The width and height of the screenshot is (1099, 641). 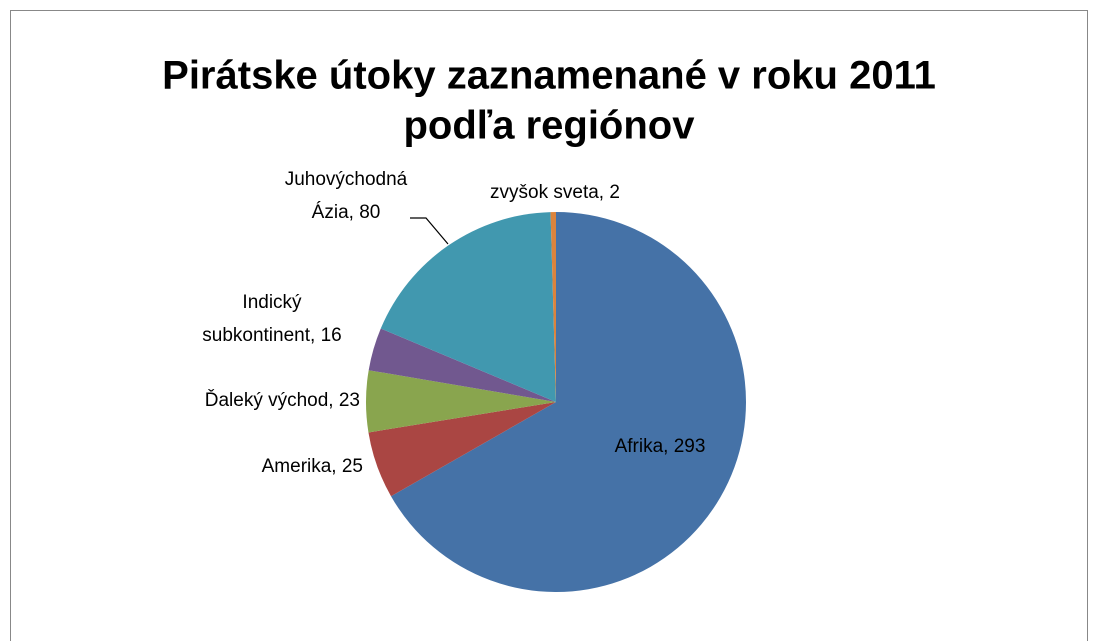 What do you see at coordinates (312, 466) in the screenshot?
I see `data-label: Amerika, 25` at bounding box center [312, 466].